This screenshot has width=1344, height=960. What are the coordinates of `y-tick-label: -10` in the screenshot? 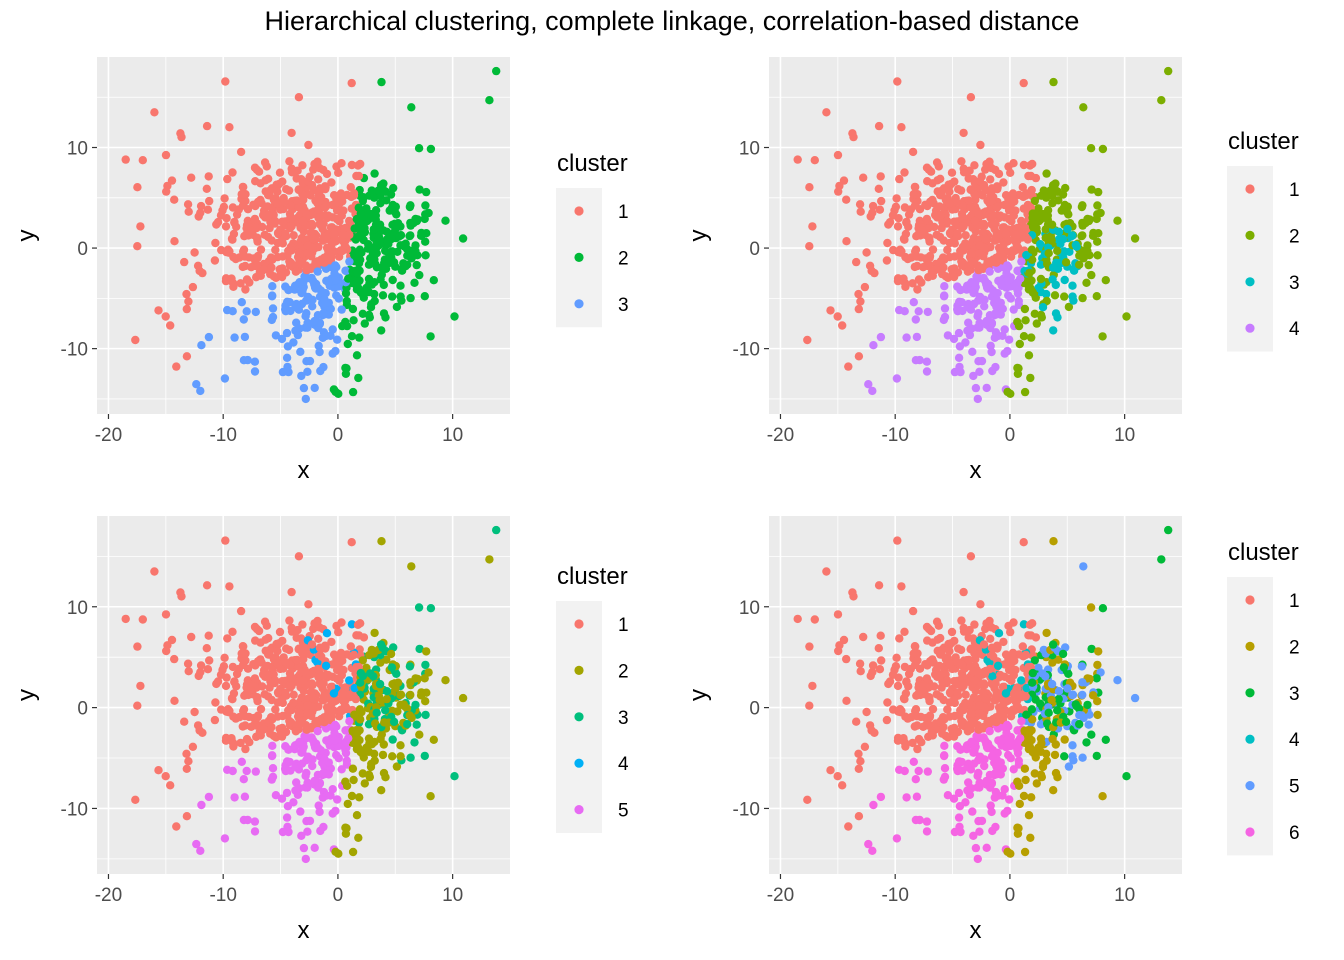 It's located at (746, 809).